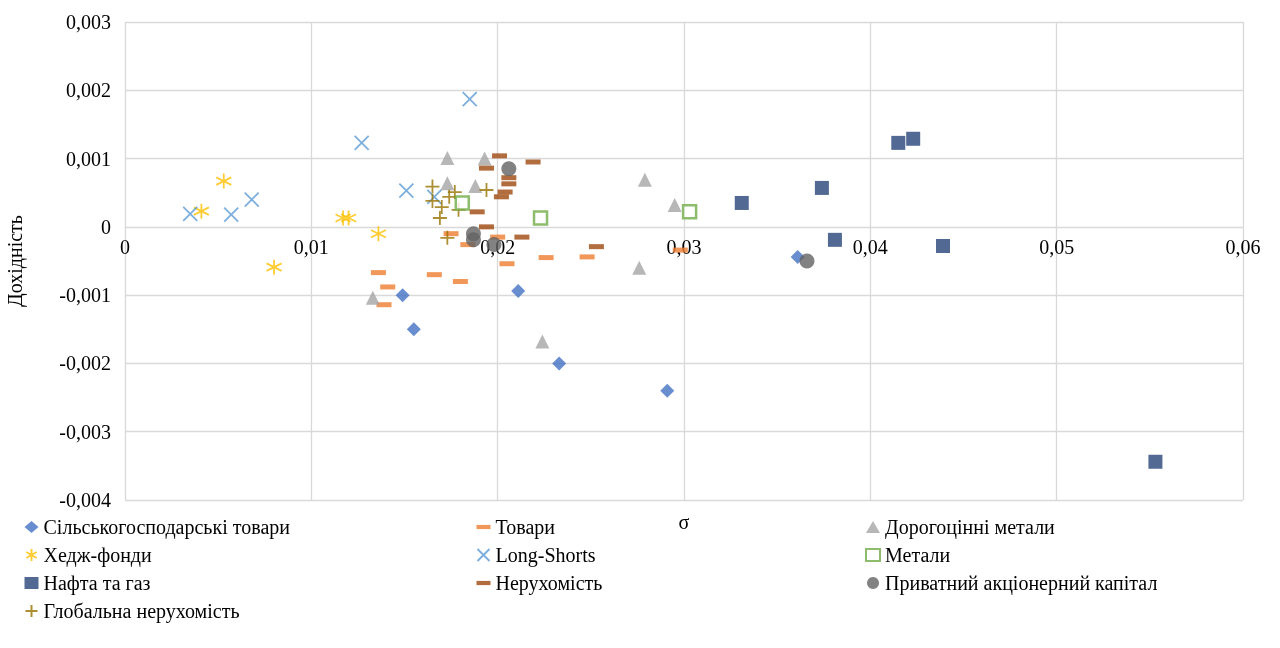  I want to click on x-tick-label: 0,03, so click(684, 246).